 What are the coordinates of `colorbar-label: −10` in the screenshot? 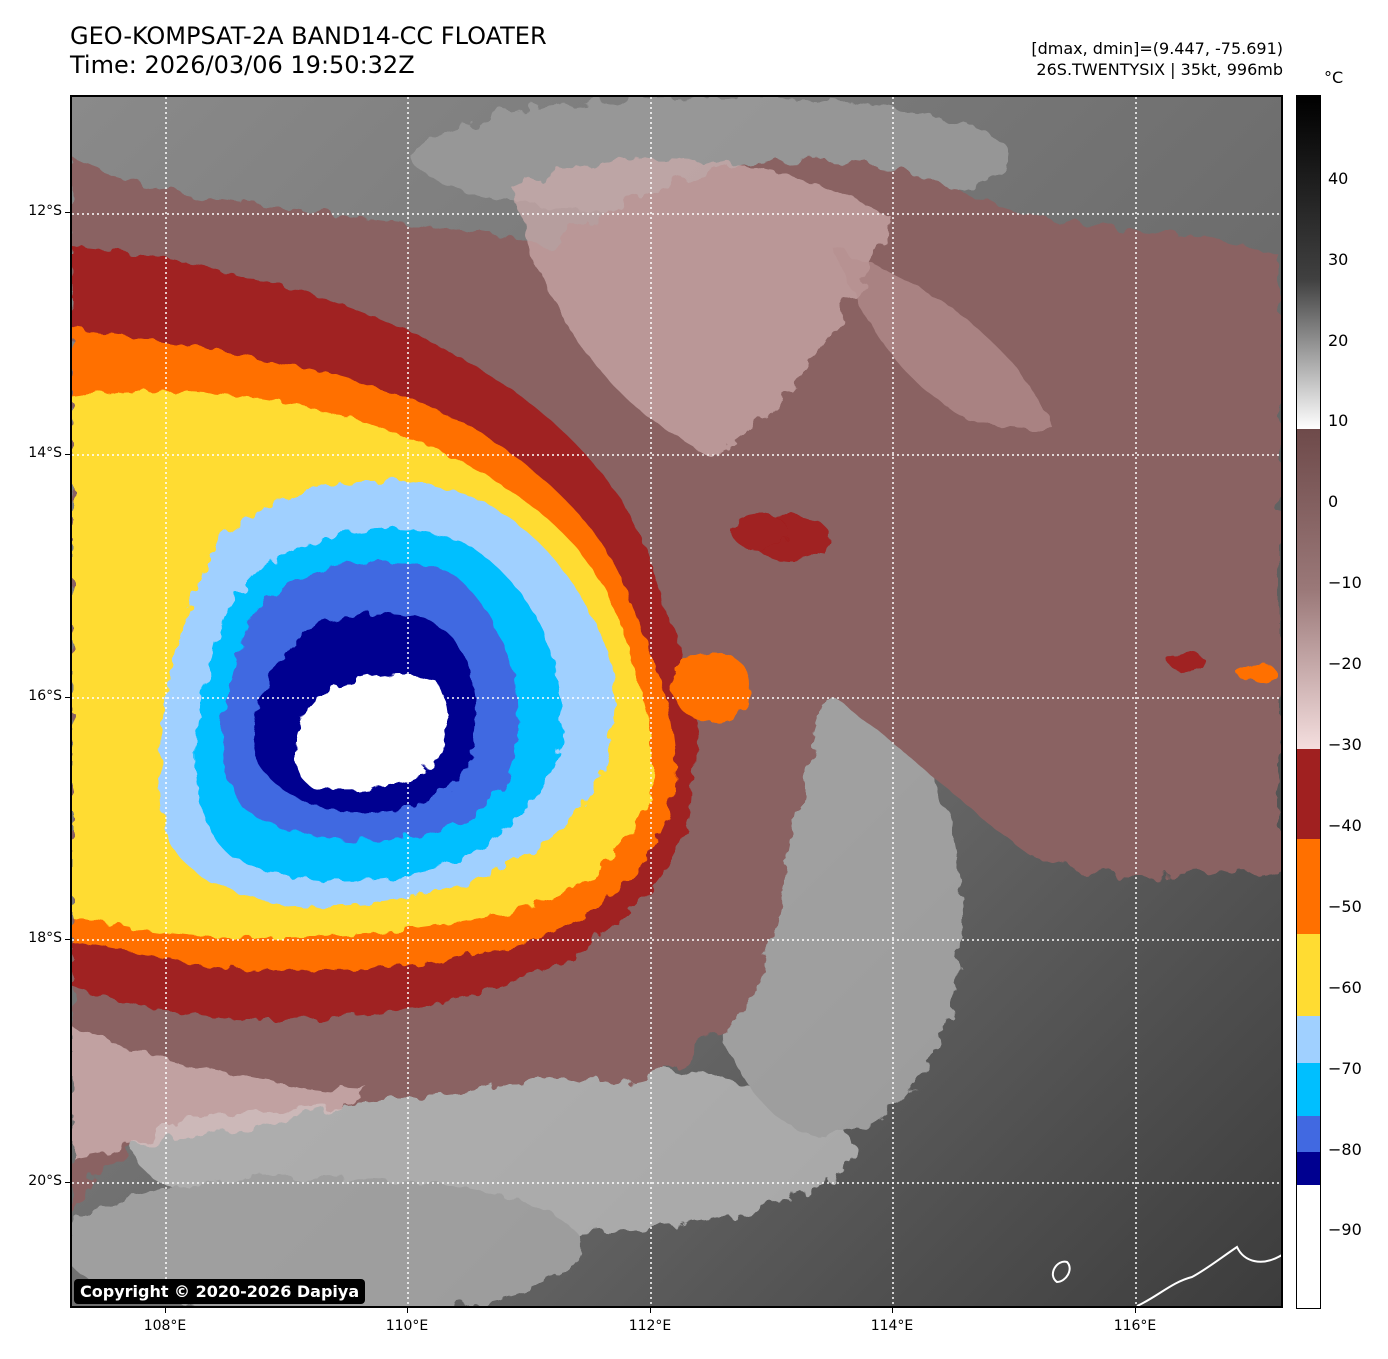 It's located at (1345, 582).